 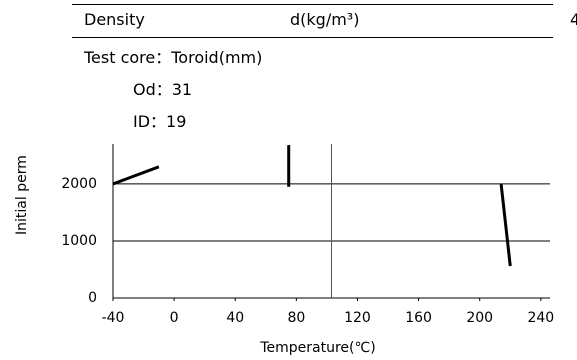 I want to click on table-row, so click(x=312, y=21).